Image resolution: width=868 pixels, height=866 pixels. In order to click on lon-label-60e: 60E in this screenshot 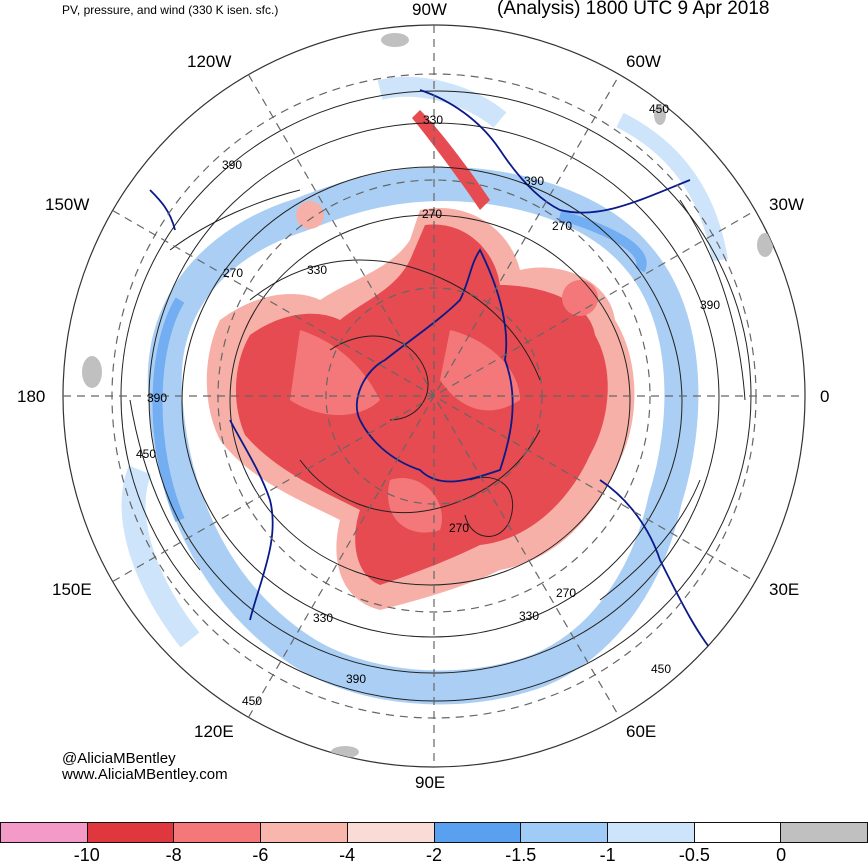, I will do `click(641, 731)`.